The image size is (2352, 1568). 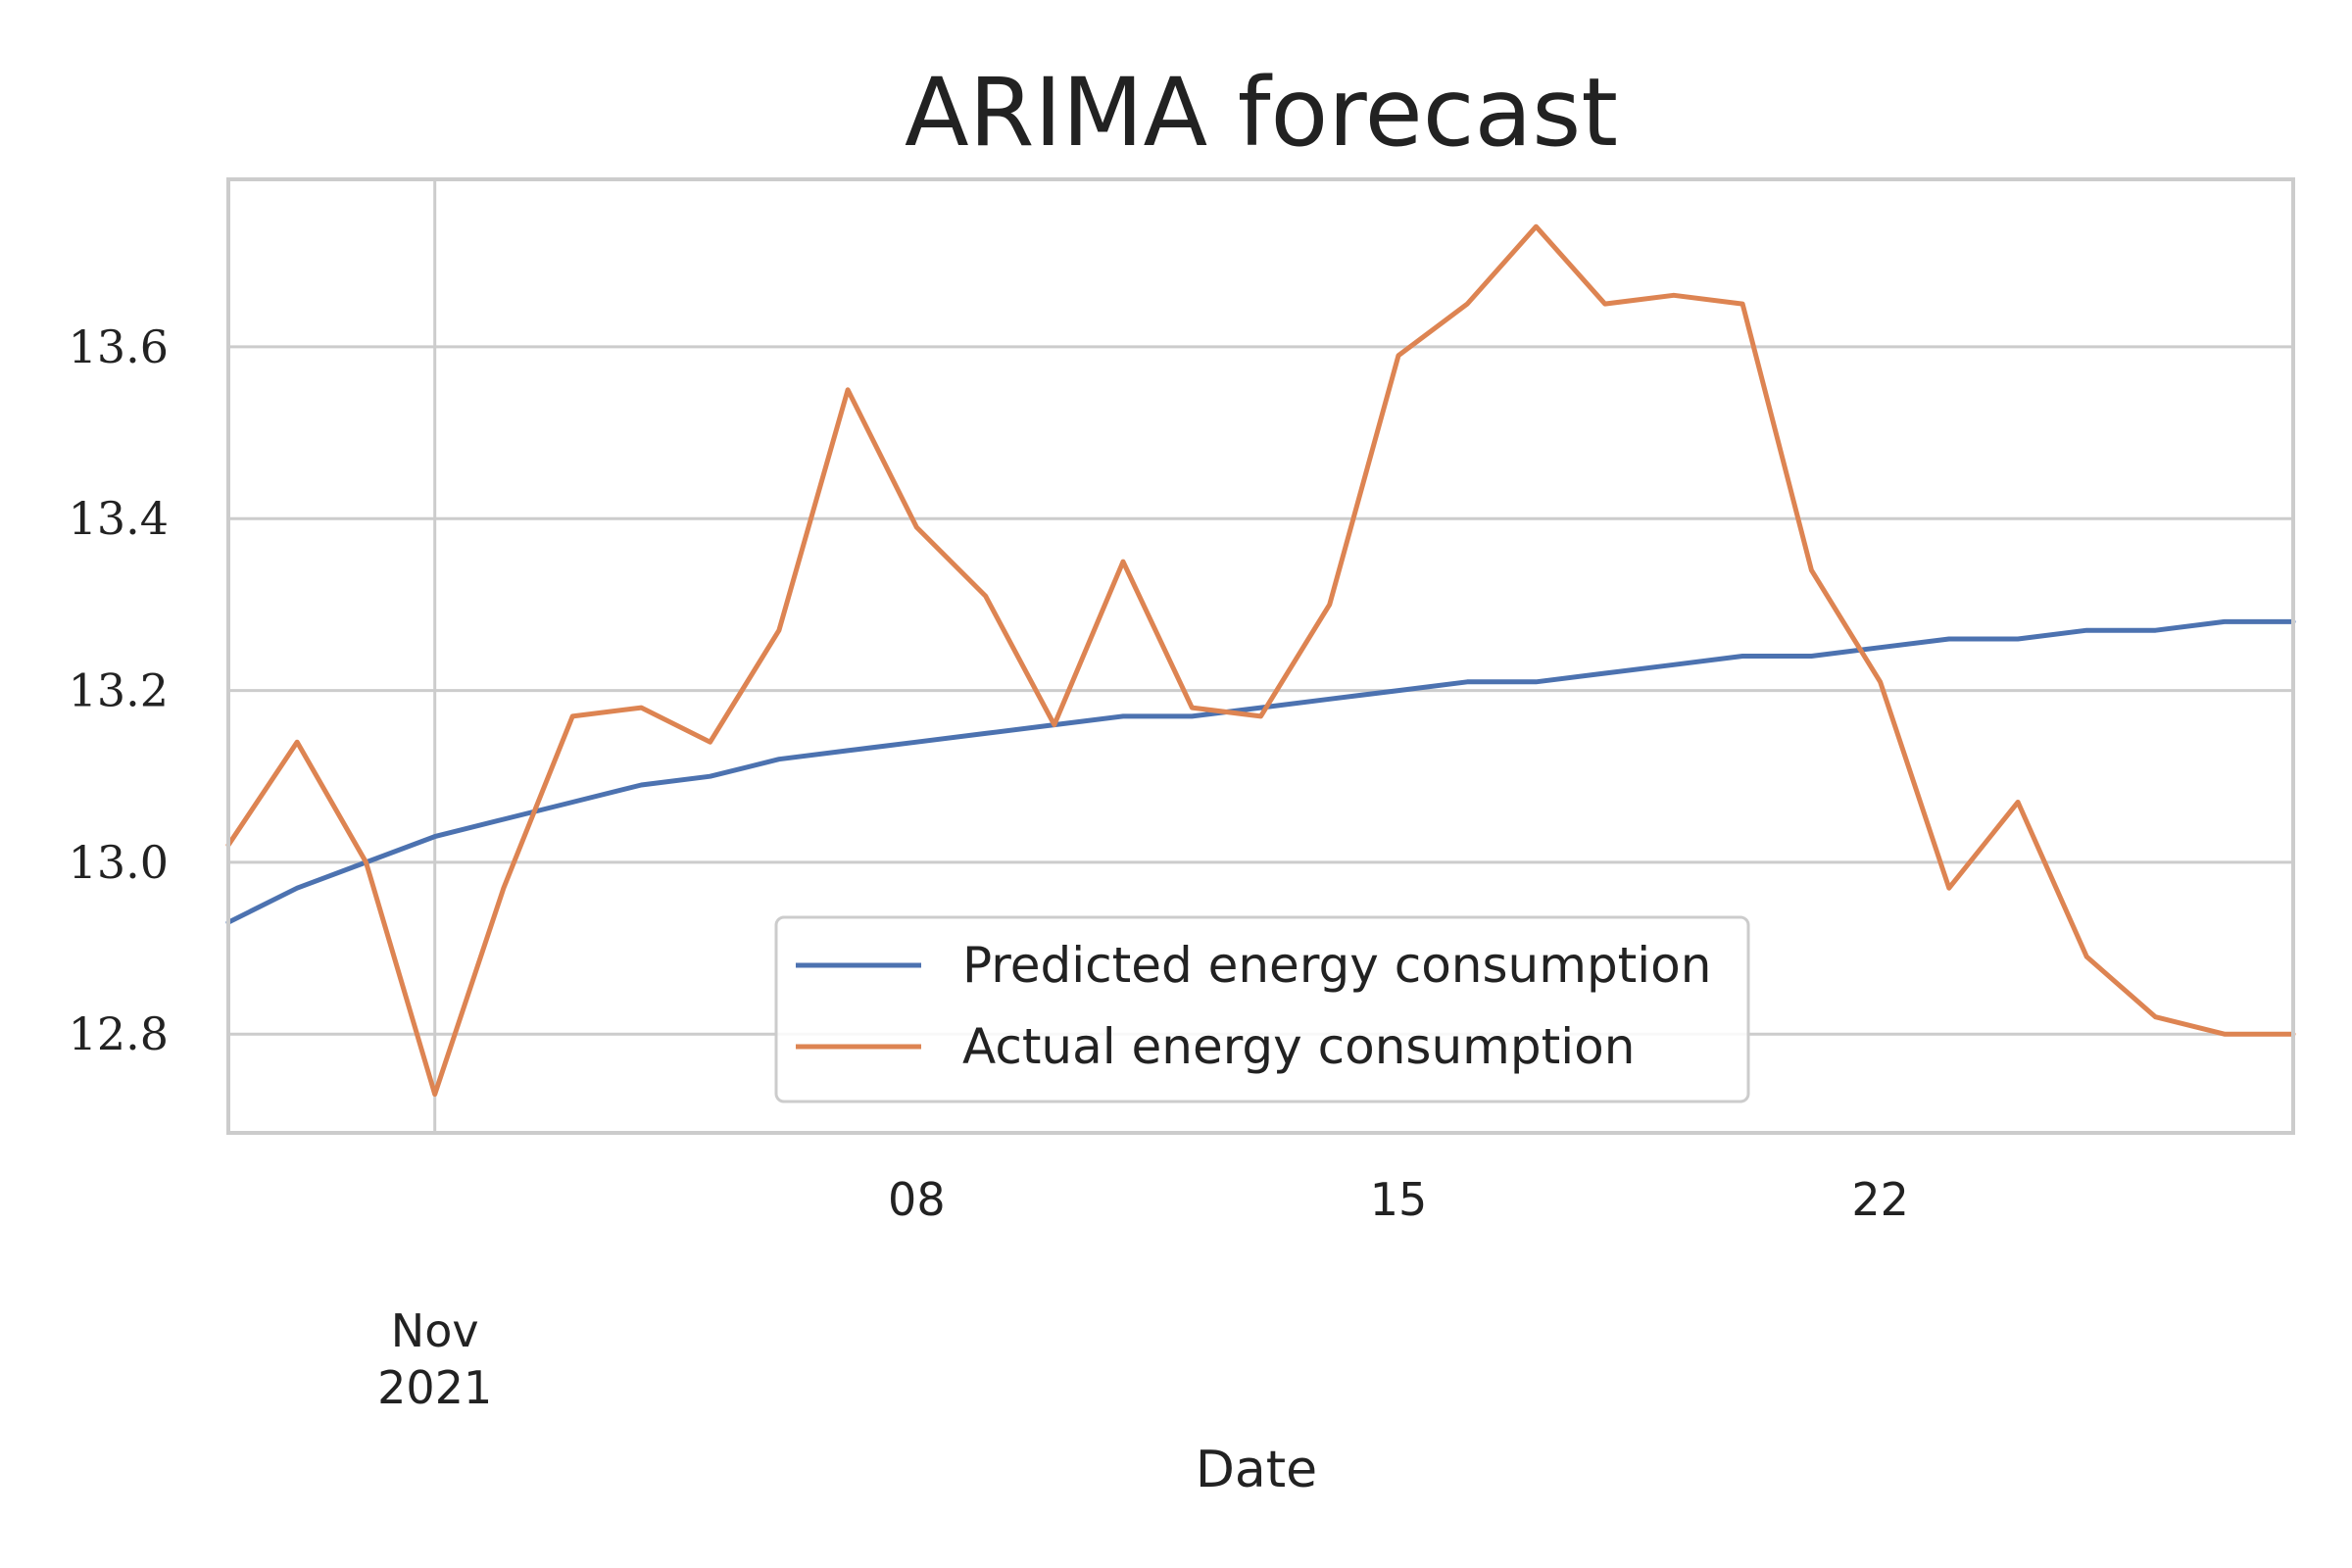 I want to click on x-tick-label: 08, so click(x=917, y=1199).